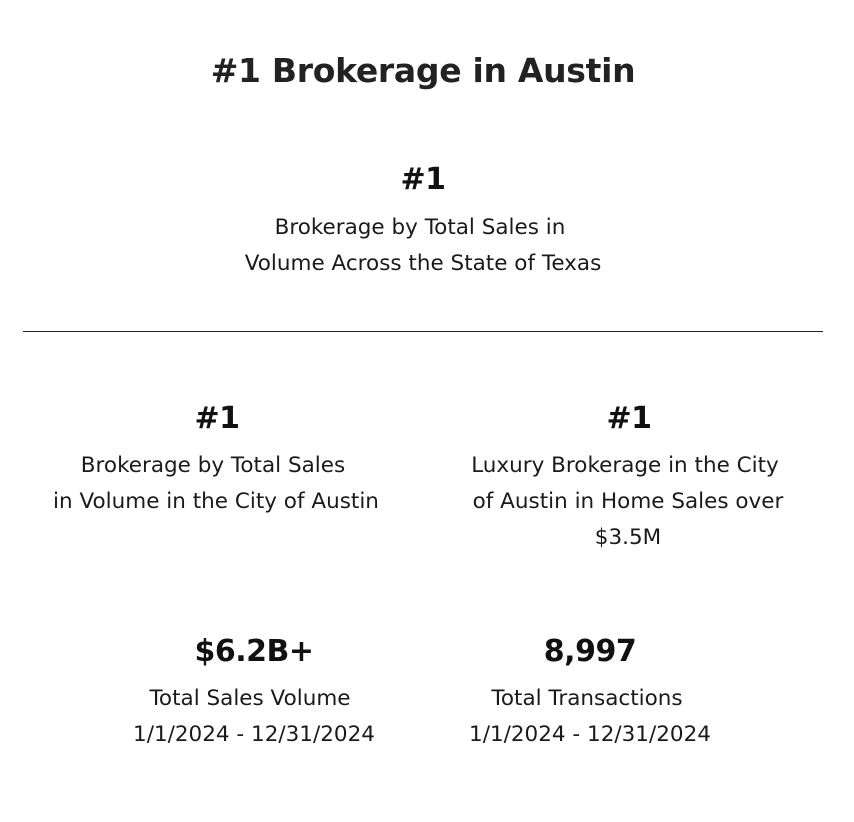 The height and width of the screenshot is (822, 854). Describe the element at coordinates (625, 465) in the screenshot. I see `stat-luxury-line-1: Luxury Brokerage in the City` at that location.